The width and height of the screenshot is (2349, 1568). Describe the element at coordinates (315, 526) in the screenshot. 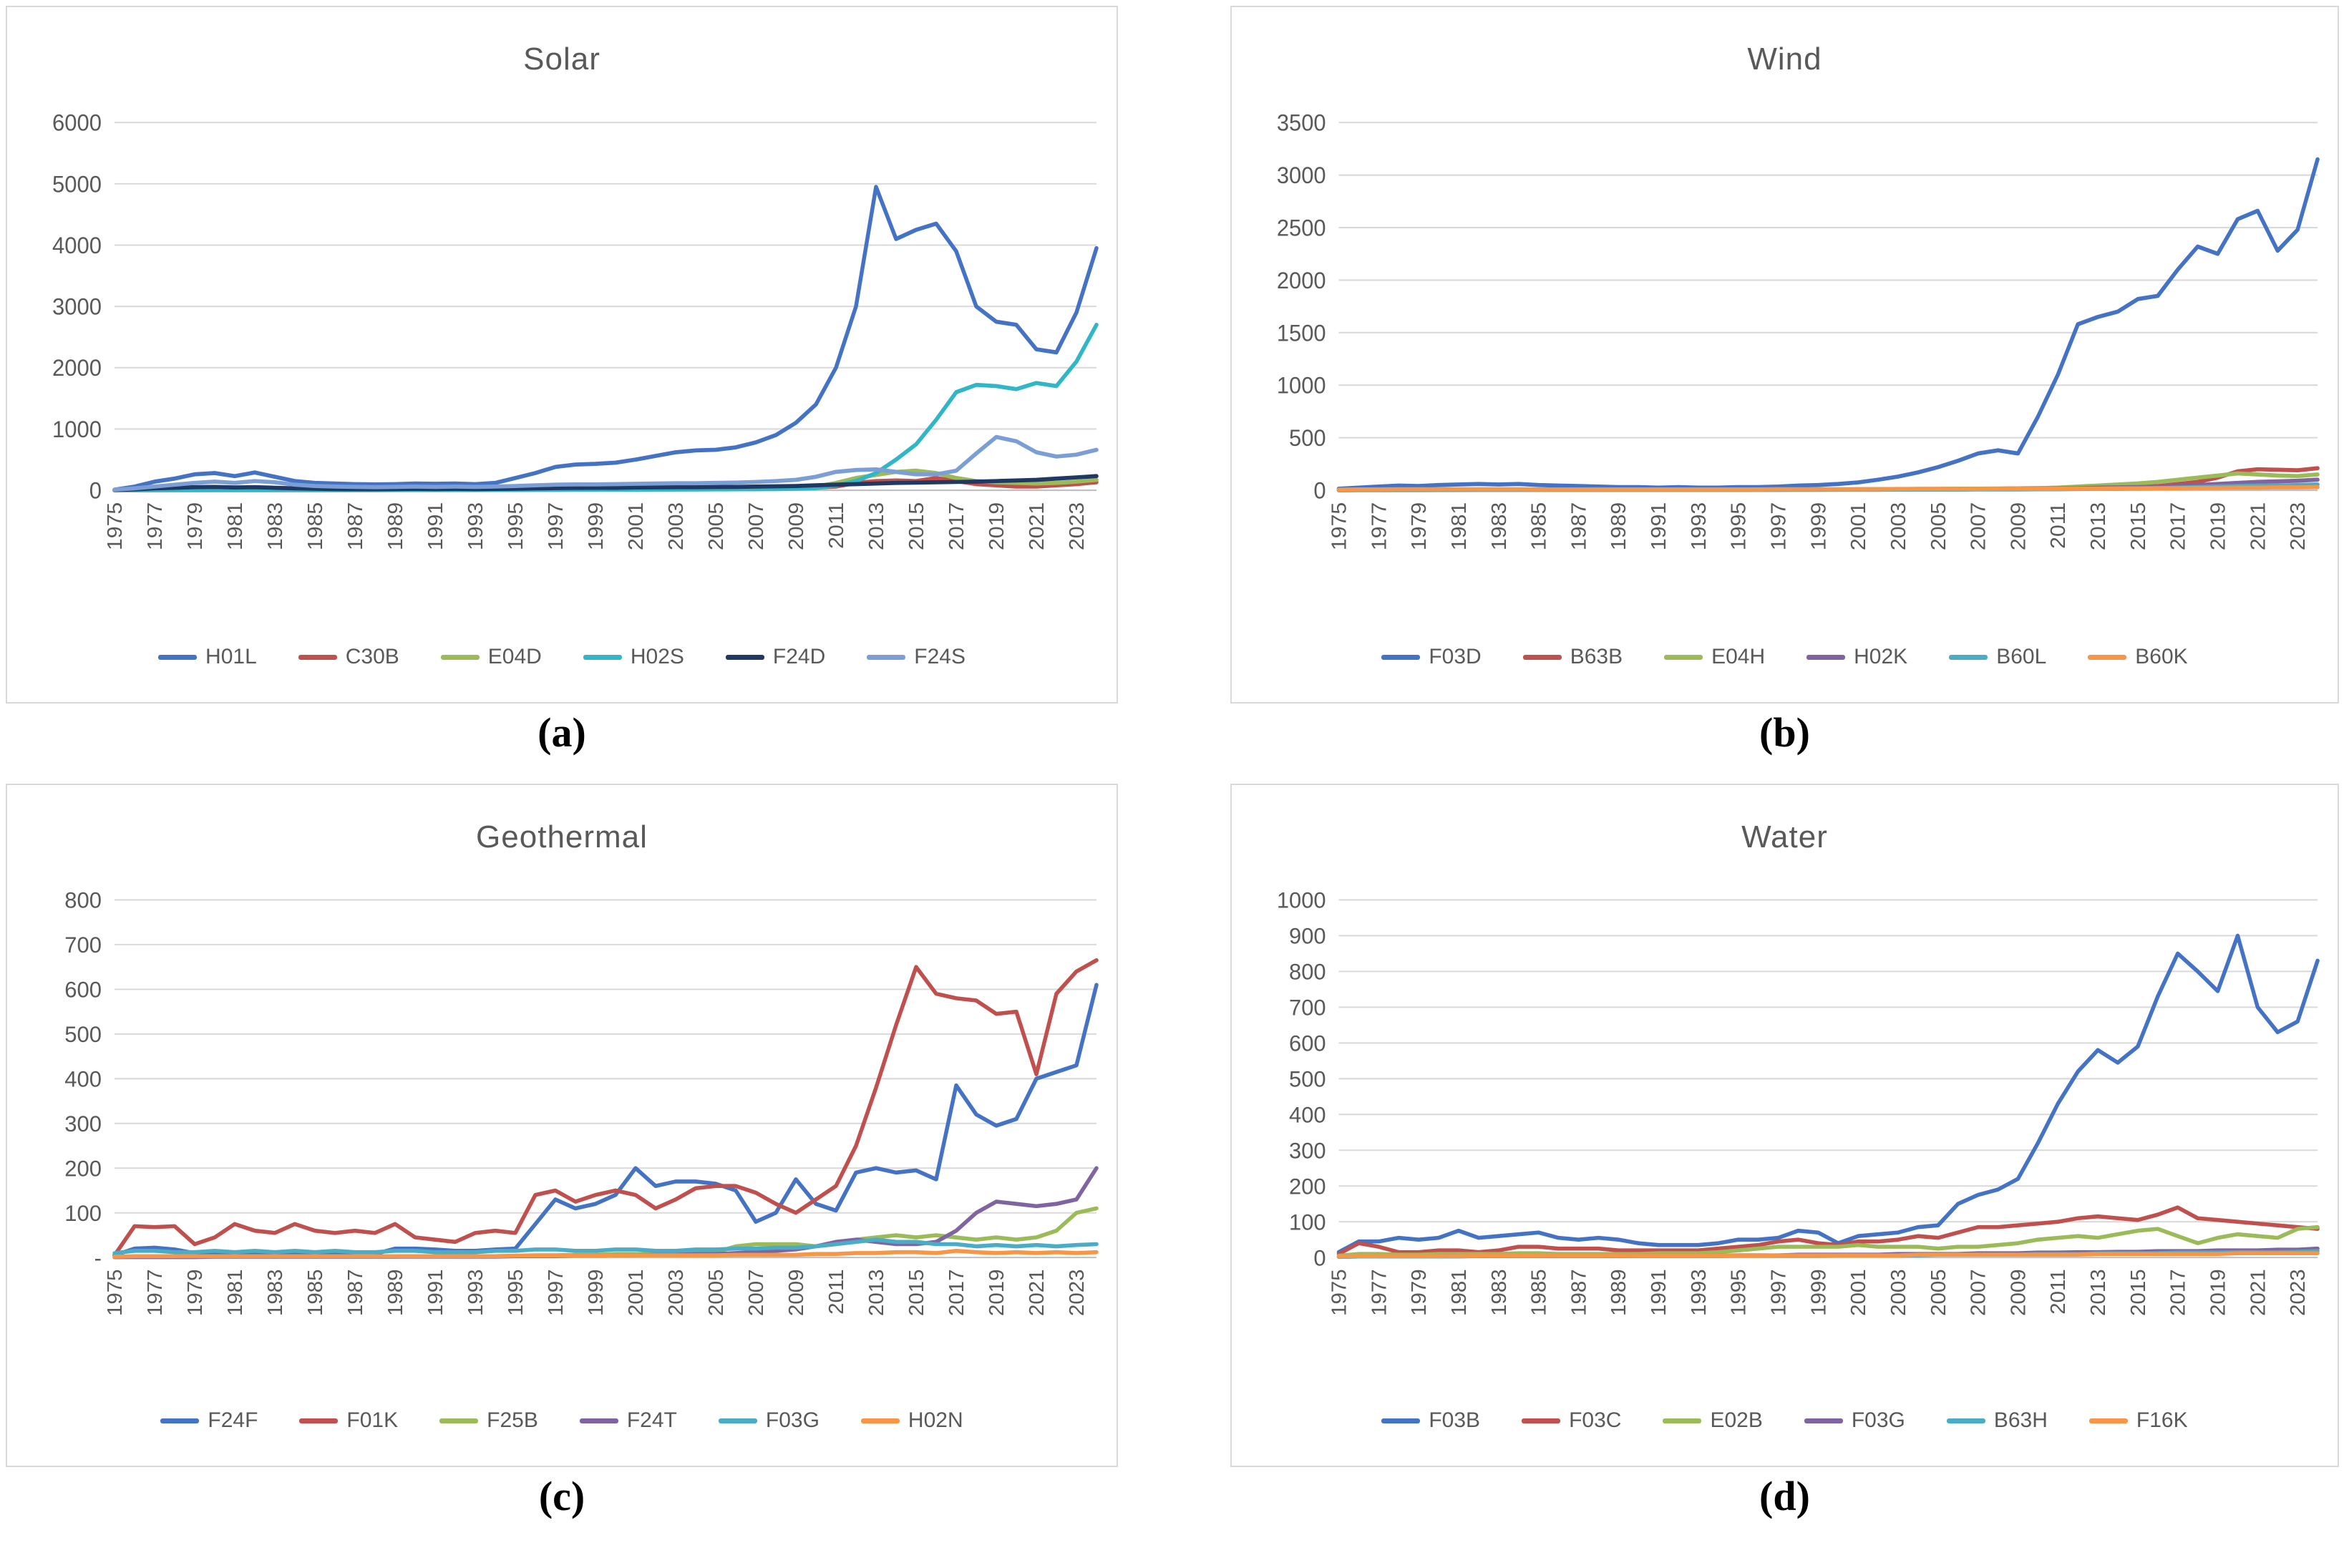

I see `x-tick-label: 1985` at that location.